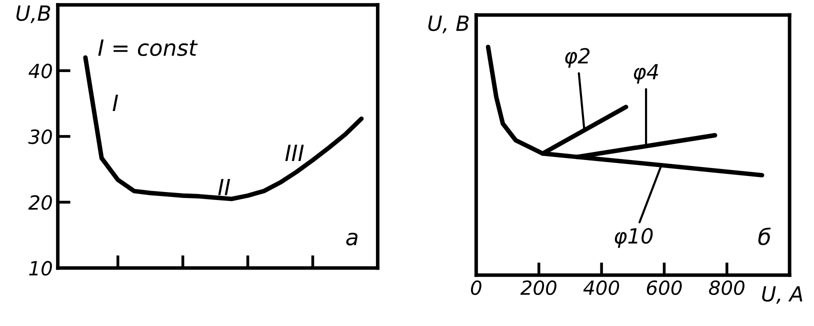  Describe the element at coordinates (40, 268) in the screenshot. I see `y-tick-label: 10` at that location.